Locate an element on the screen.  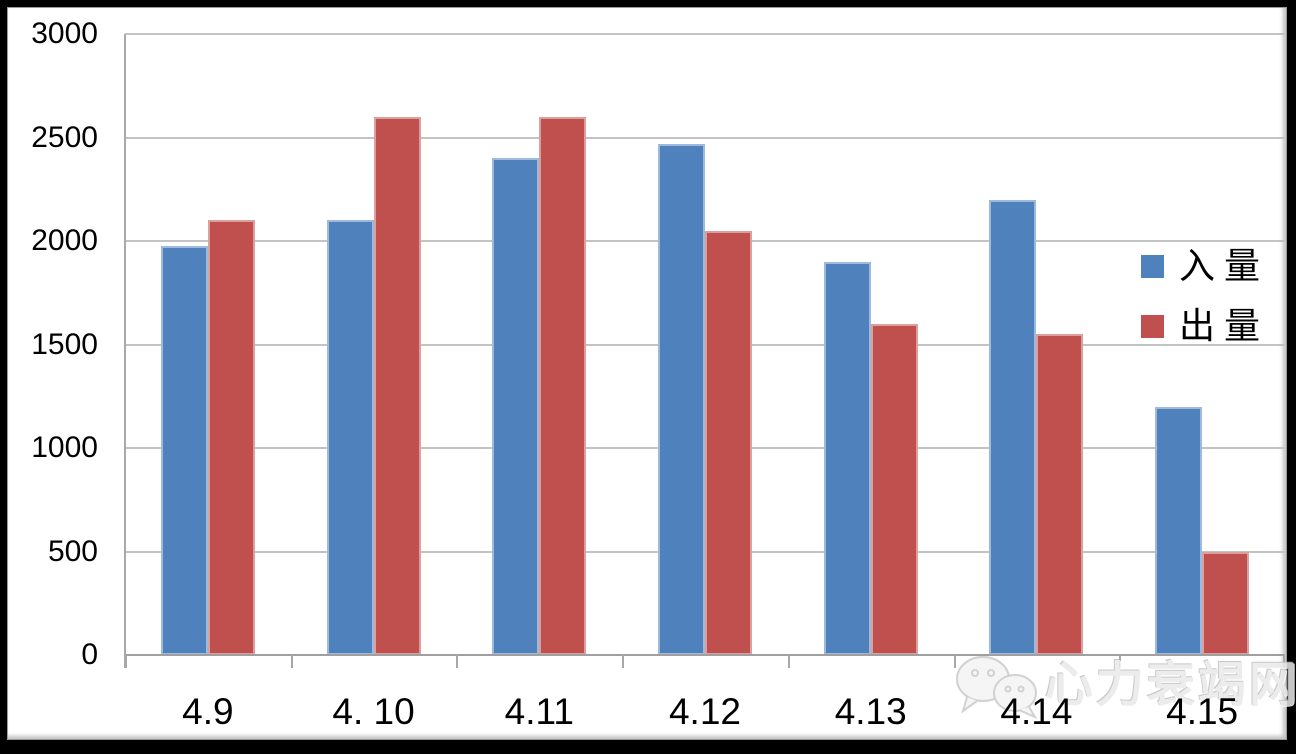
watermark: 心力衰竭网 is located at coordinates (1124, 686).